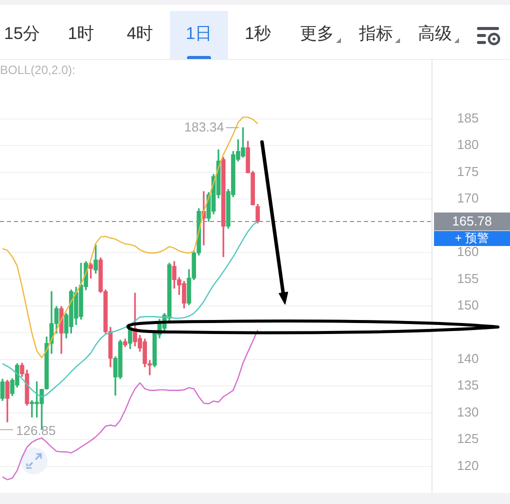 The image size is (510, 504). Describe the element at coordinates (467, 198) in the screenshot. I see `y-tick-label: 170` at that location.